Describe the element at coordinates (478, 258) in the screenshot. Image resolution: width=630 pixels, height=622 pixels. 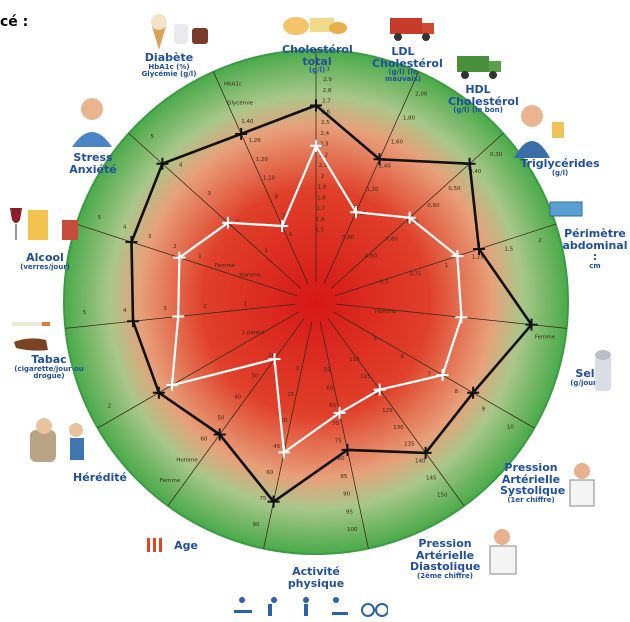
I see `tick-label: 1,25` at that location.